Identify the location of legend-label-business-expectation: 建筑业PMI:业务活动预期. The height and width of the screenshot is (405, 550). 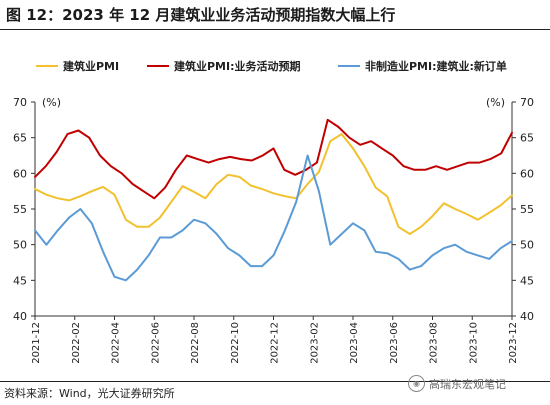
(237, 66).